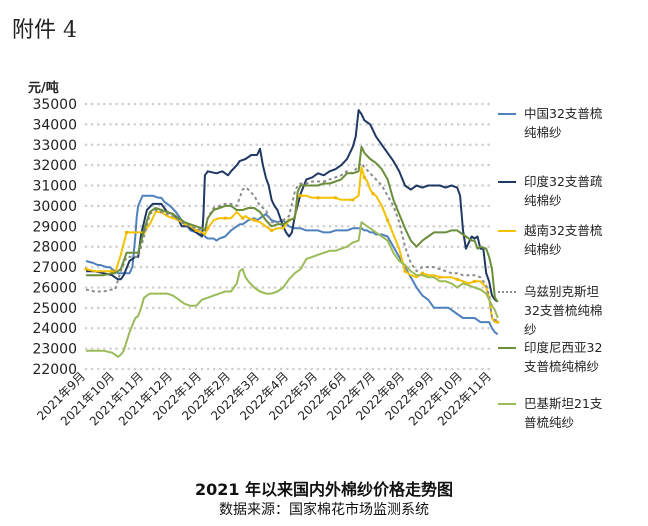  Describe the element at coordinates (563, 357) in the screenshot. I see `legend-label: 印度尼西亚32 支普梳纯棉纱` at that location.